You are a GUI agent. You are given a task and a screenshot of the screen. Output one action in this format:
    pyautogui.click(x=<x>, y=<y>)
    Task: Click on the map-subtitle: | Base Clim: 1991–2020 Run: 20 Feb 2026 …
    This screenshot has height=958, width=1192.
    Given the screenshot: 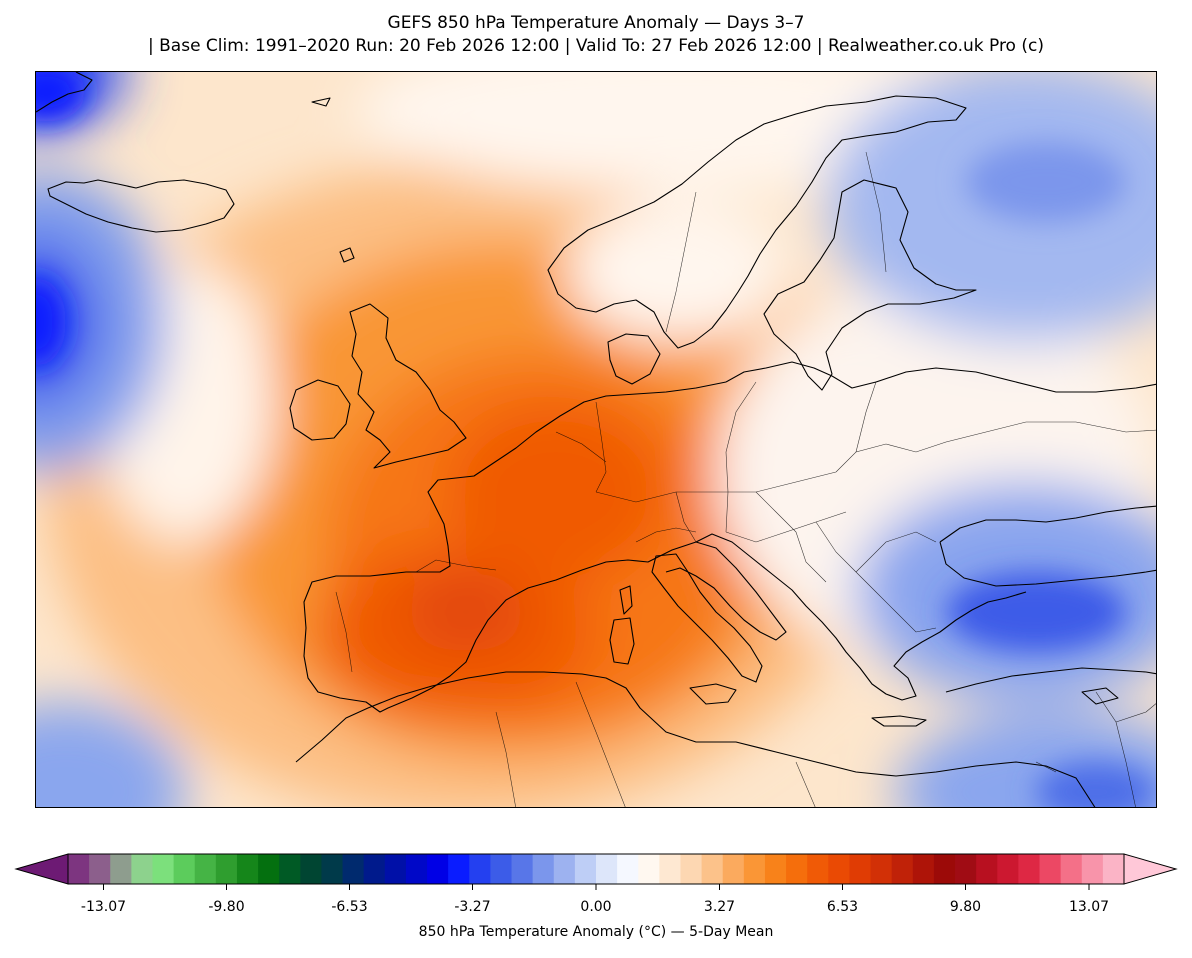 What is the action you would take?
    pyautogui.click(x=596, y=46)
    